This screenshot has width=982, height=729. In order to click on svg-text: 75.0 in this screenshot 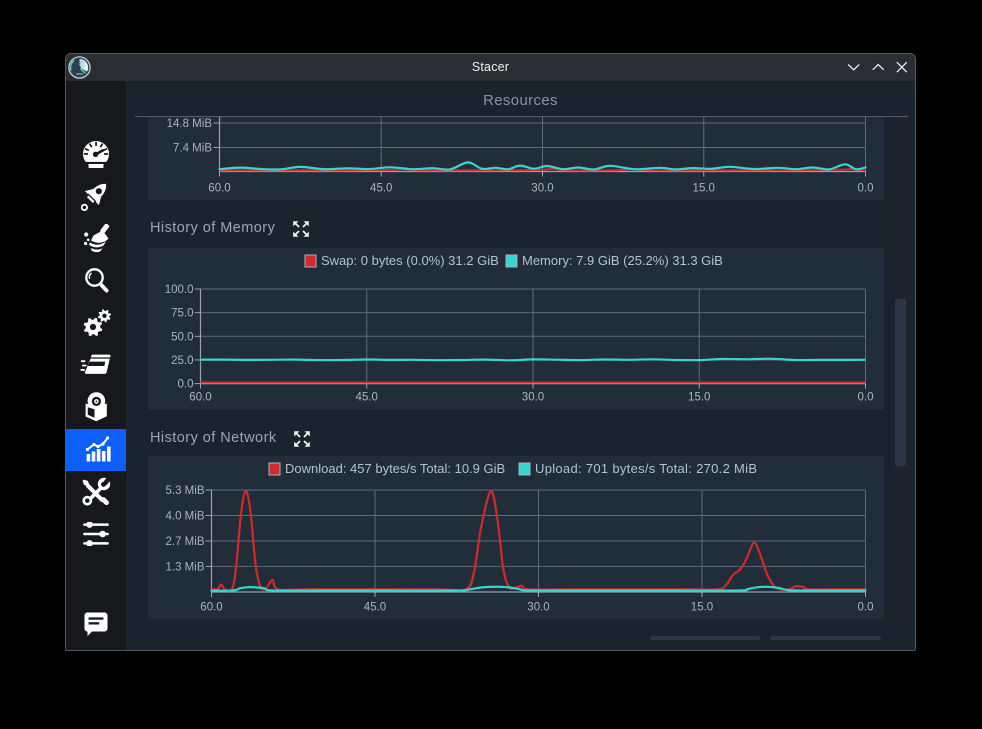, I will do `click(182, 314)`.